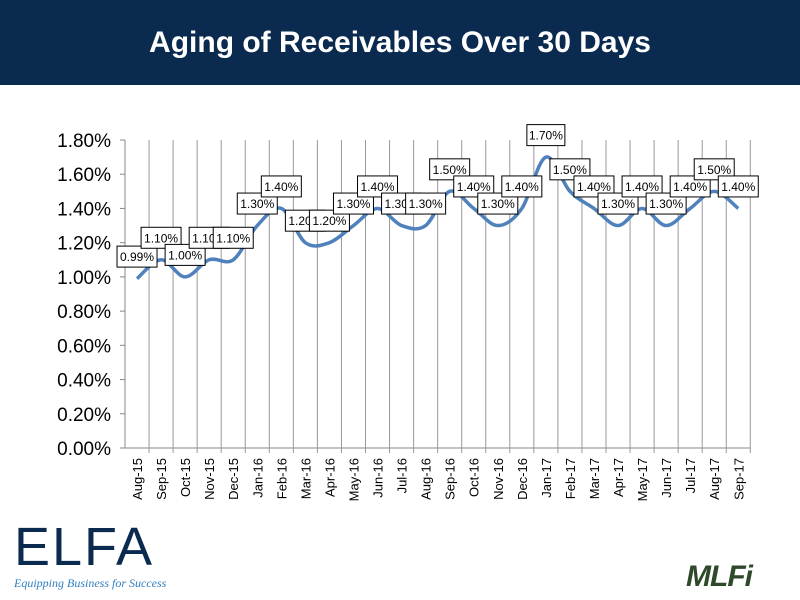 The height and width of the screenshot is (600, 800). I want to click on x-tick-label: Nov-15, so click(209, 479).